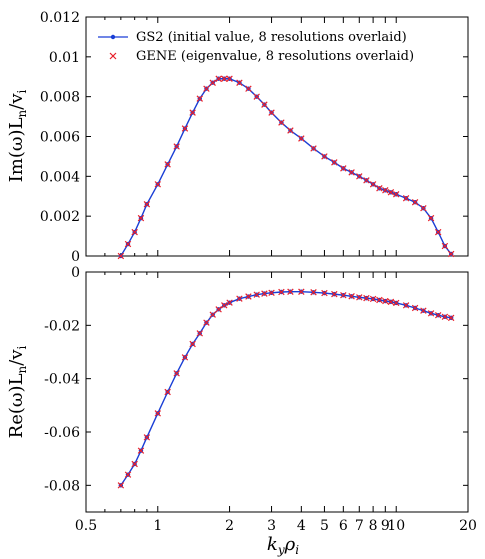  Describe the element at coordinates (17, 391) in the screenshot. I see `bottom-y-axis-label: Re(ω)Ln/vi` at that location.